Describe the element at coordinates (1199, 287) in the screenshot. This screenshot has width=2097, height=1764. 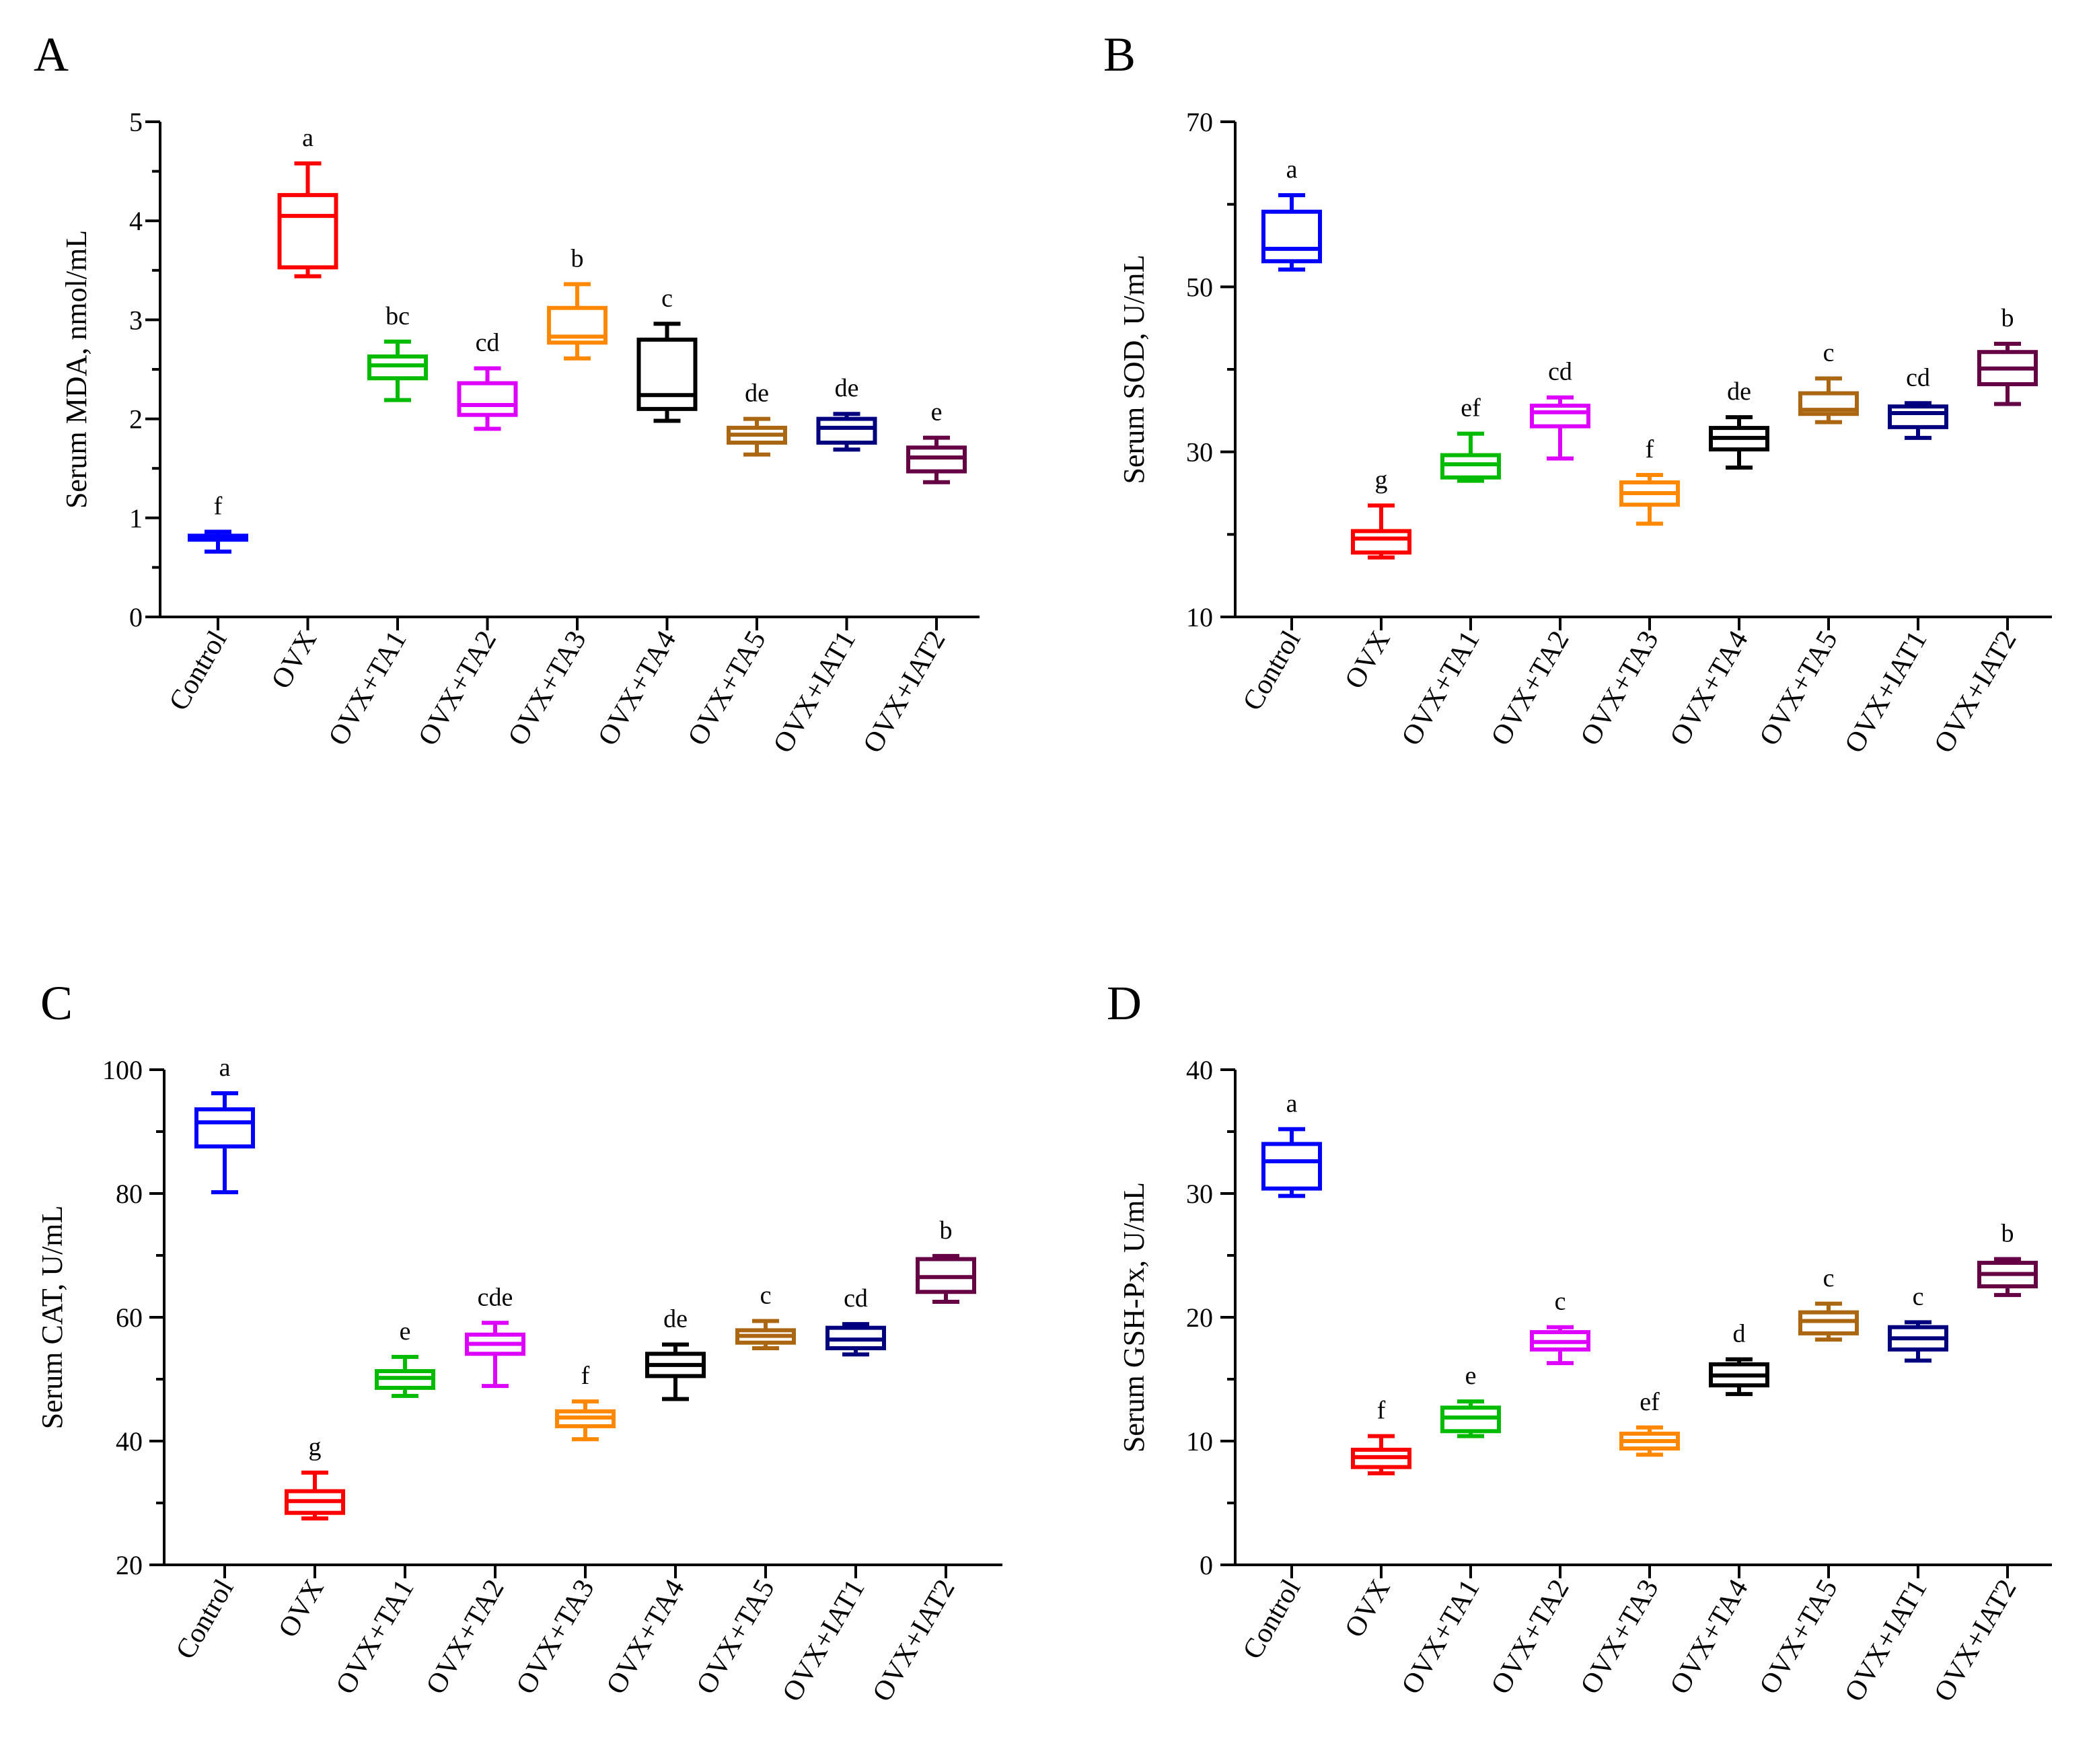
I see `y-tick-label: 50` at that location.